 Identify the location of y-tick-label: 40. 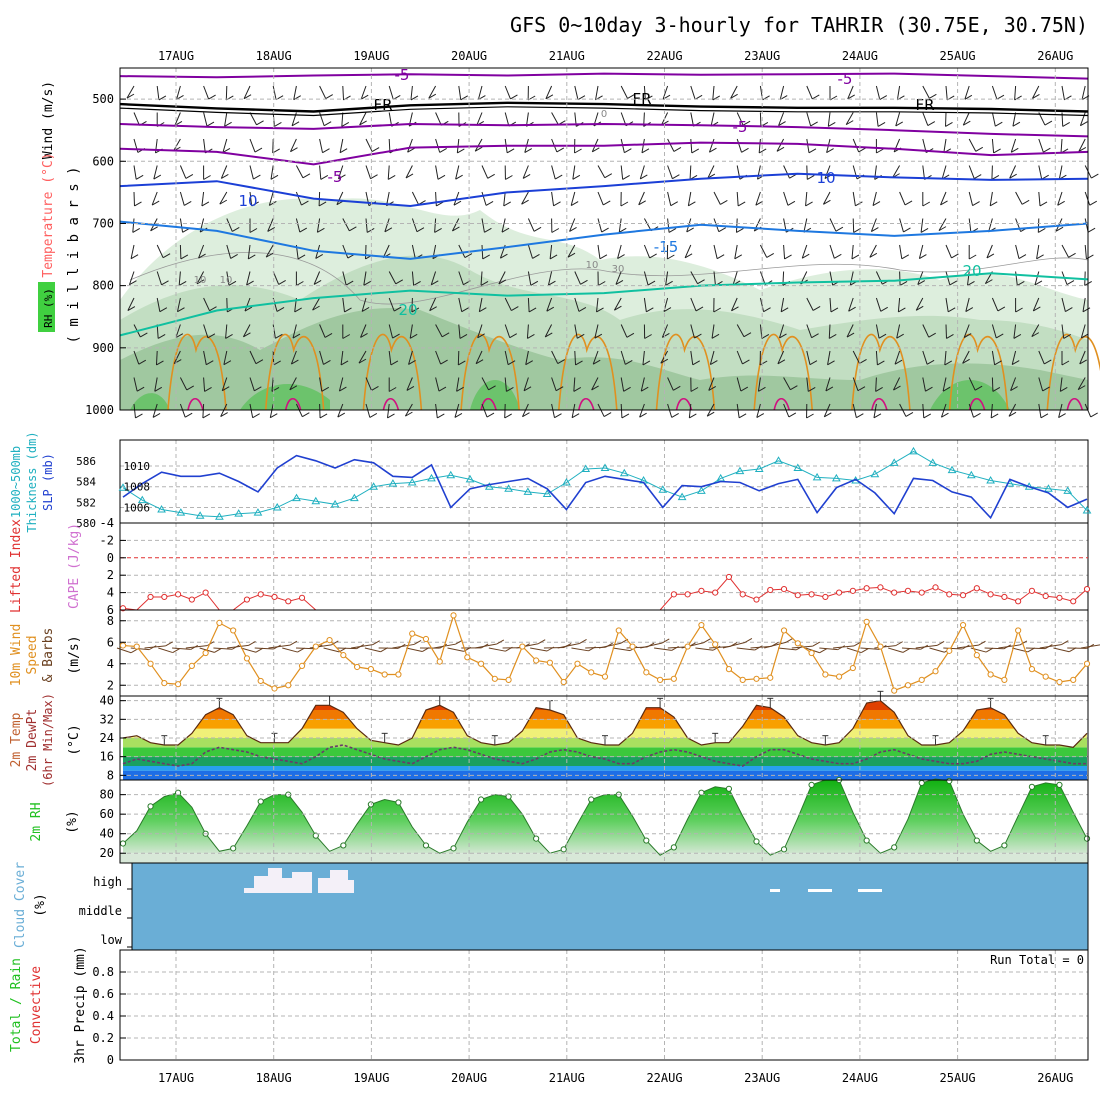
(107, 701).